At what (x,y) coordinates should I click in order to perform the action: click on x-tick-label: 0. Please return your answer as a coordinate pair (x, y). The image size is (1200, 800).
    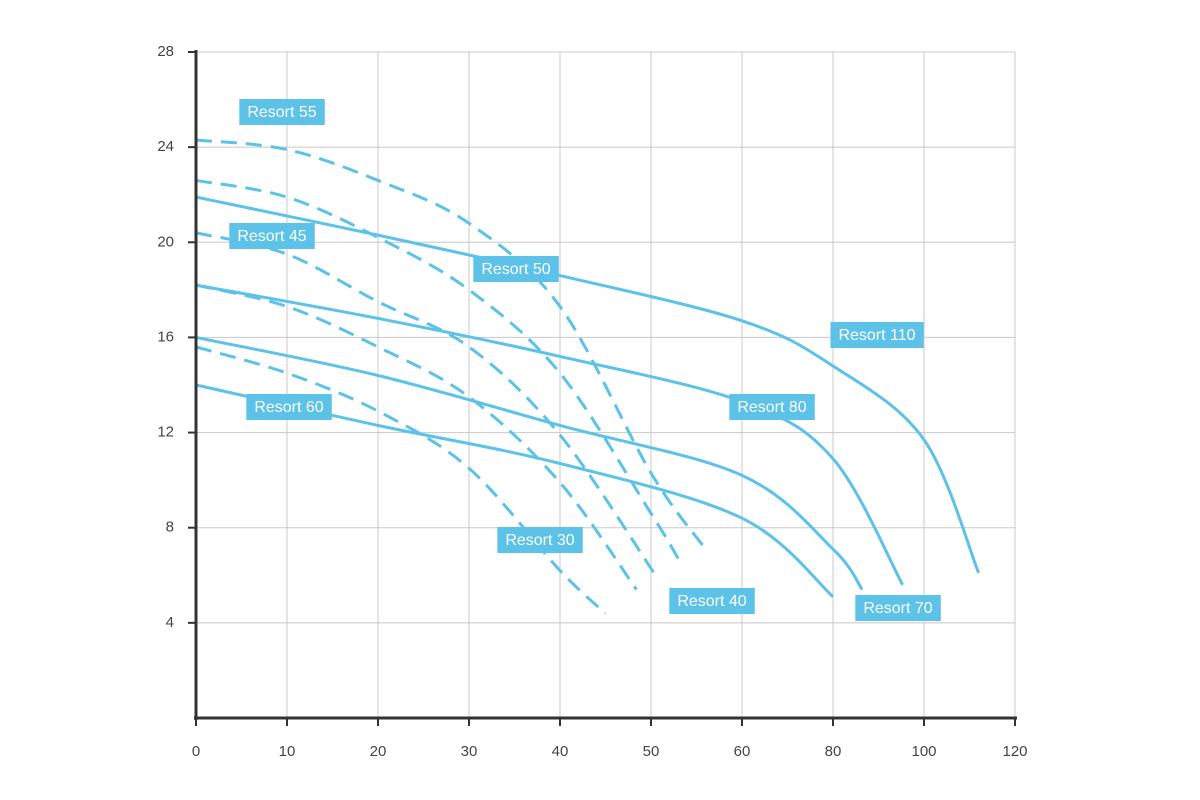
    Looking at the image, I should click on (196, 751).